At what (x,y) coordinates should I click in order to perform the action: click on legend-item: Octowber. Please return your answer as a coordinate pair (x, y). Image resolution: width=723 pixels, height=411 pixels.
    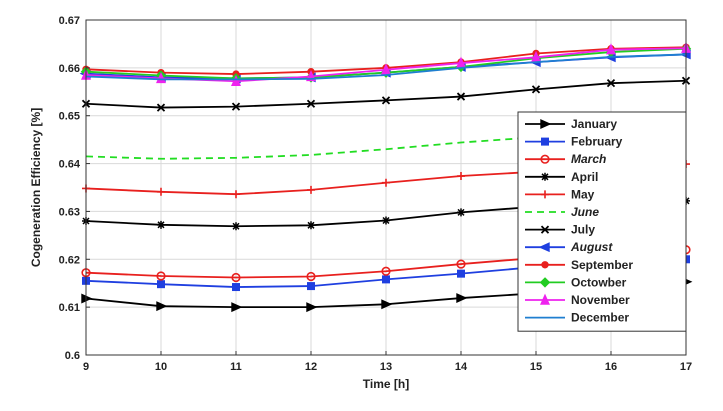
    Looking at the image, I should click on (576, 282).